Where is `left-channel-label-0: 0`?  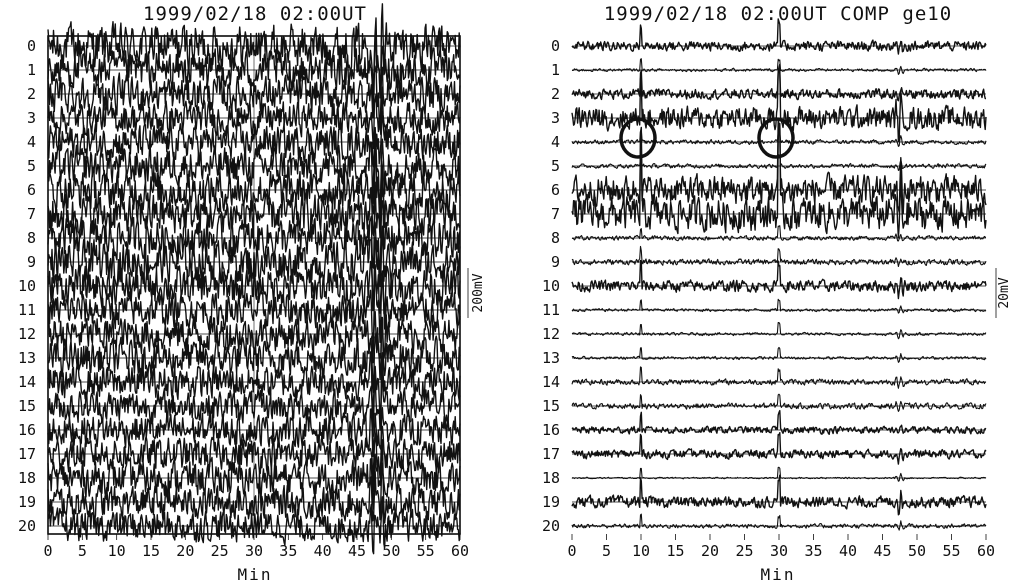
left-channel-label-0: 0 is located at coordinates (31, 46).